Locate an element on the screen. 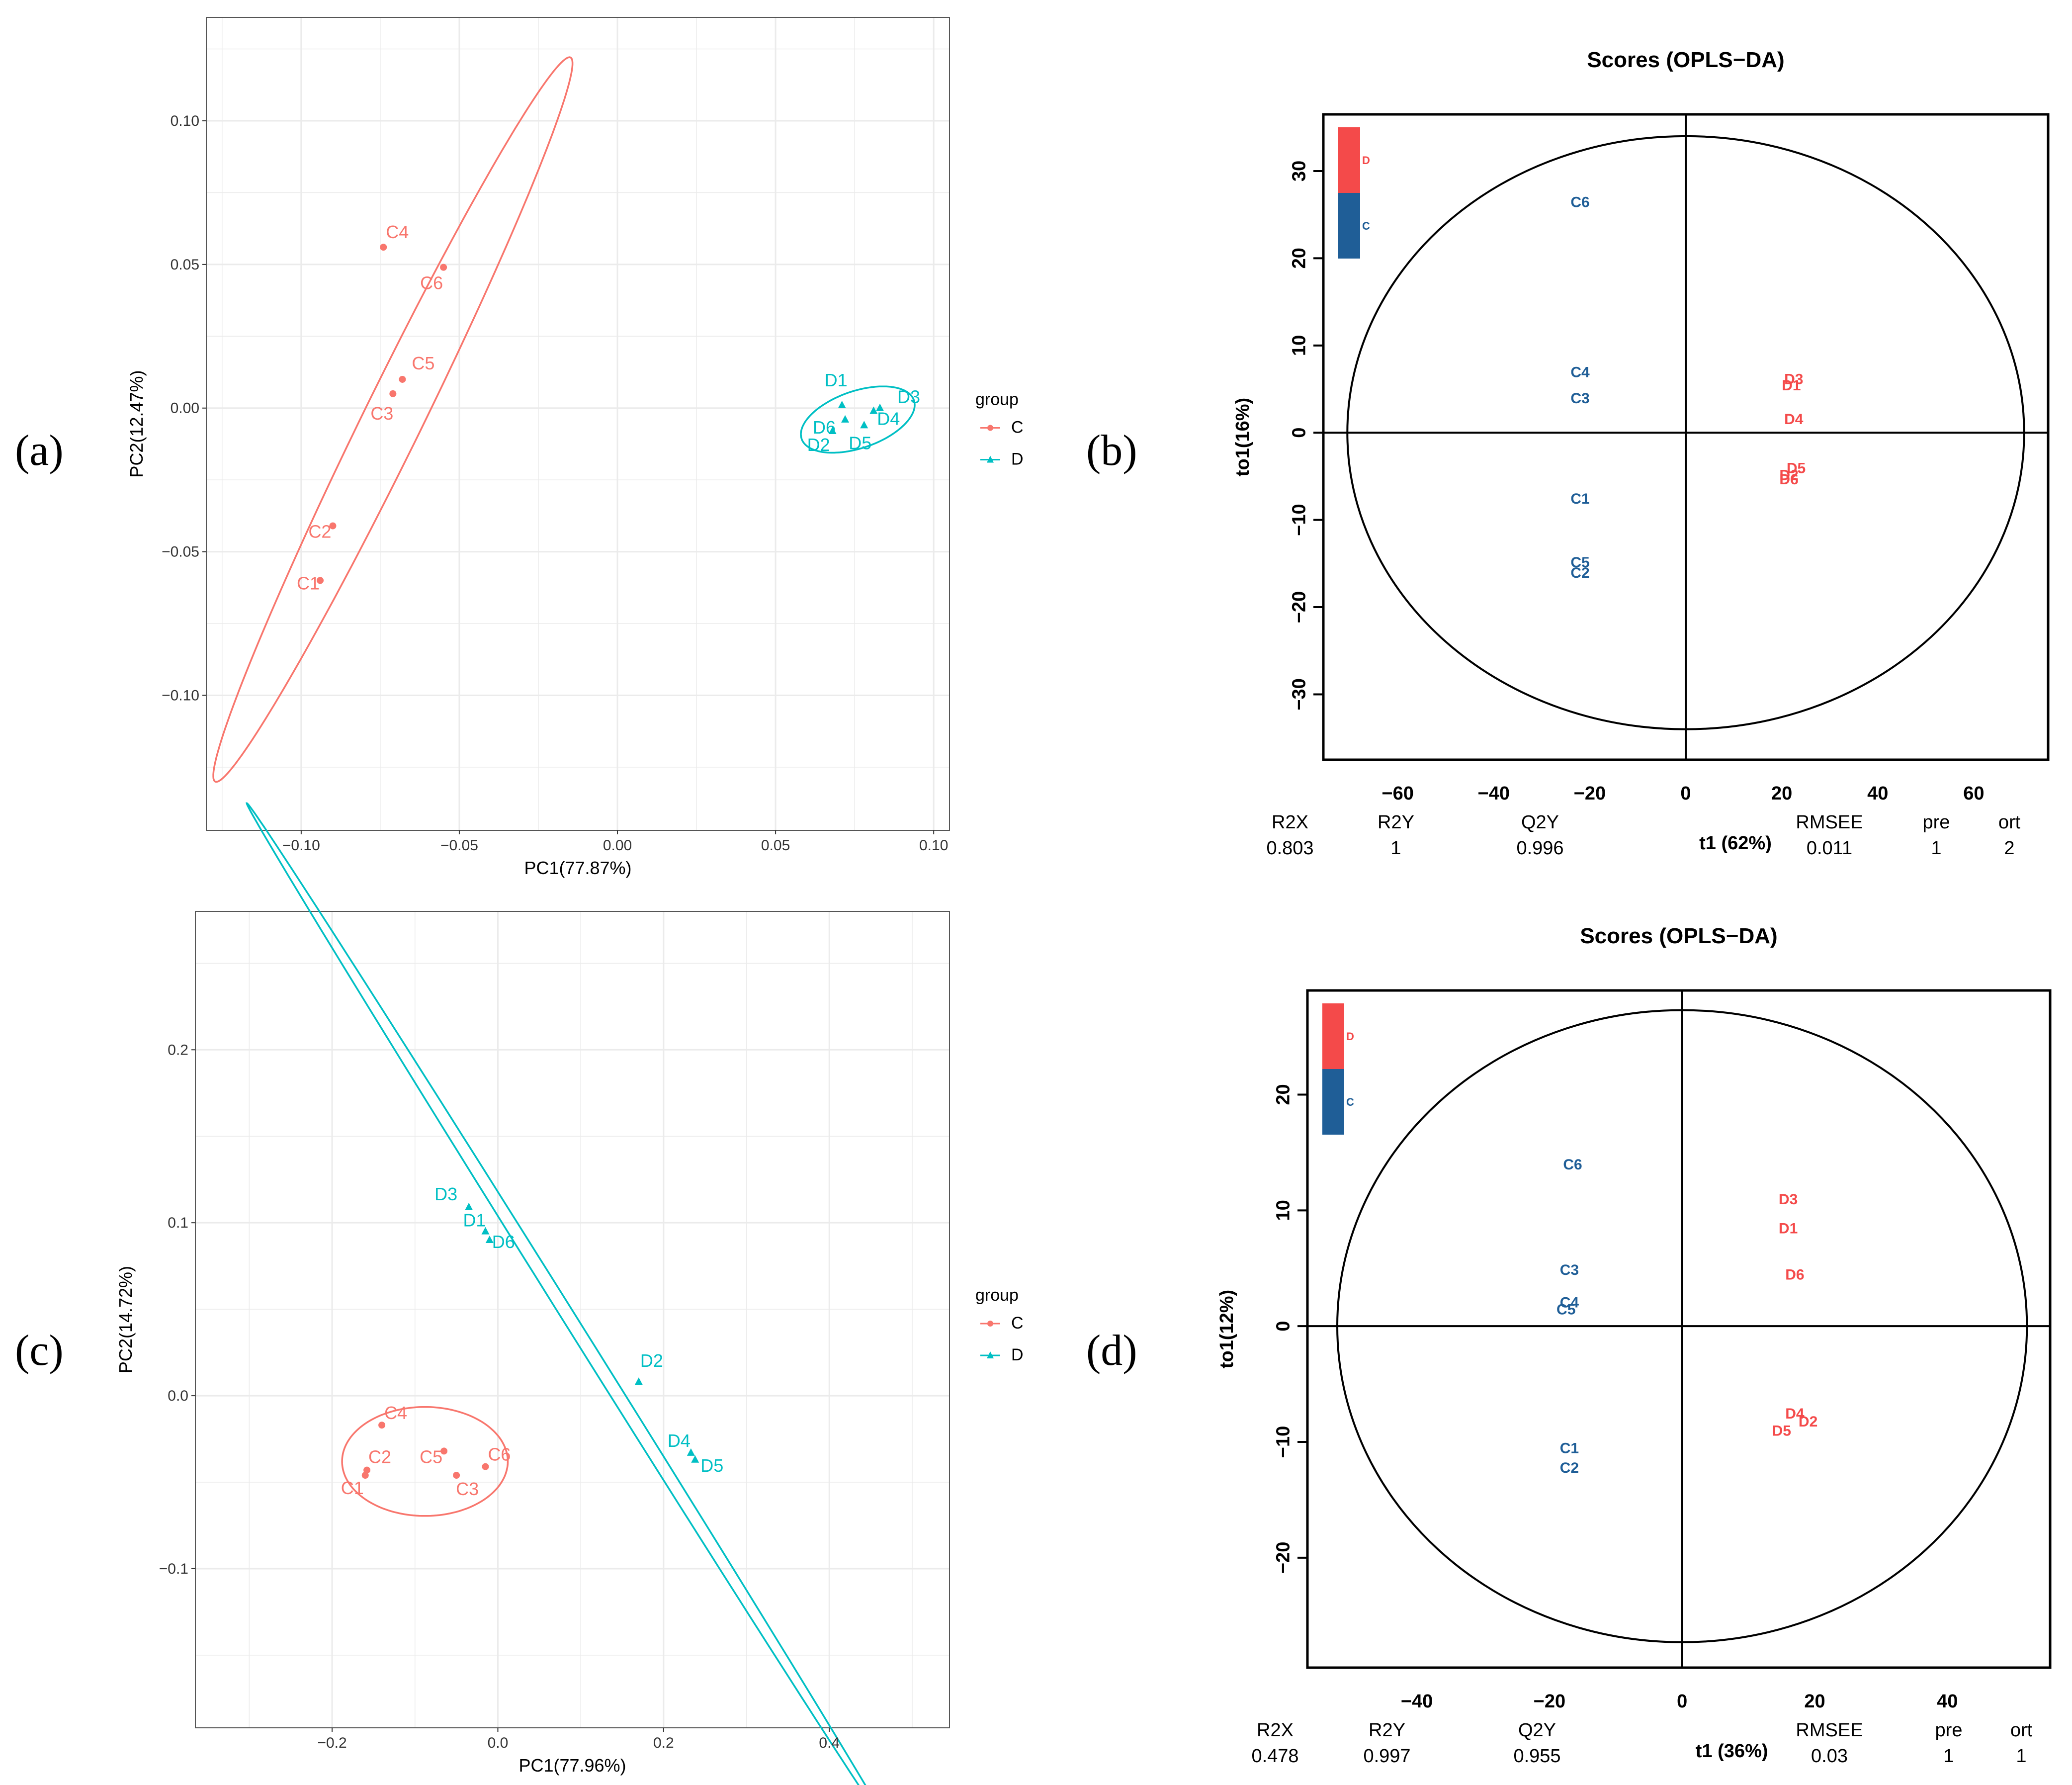  point-D1 is located at coordinates (486, 1231).